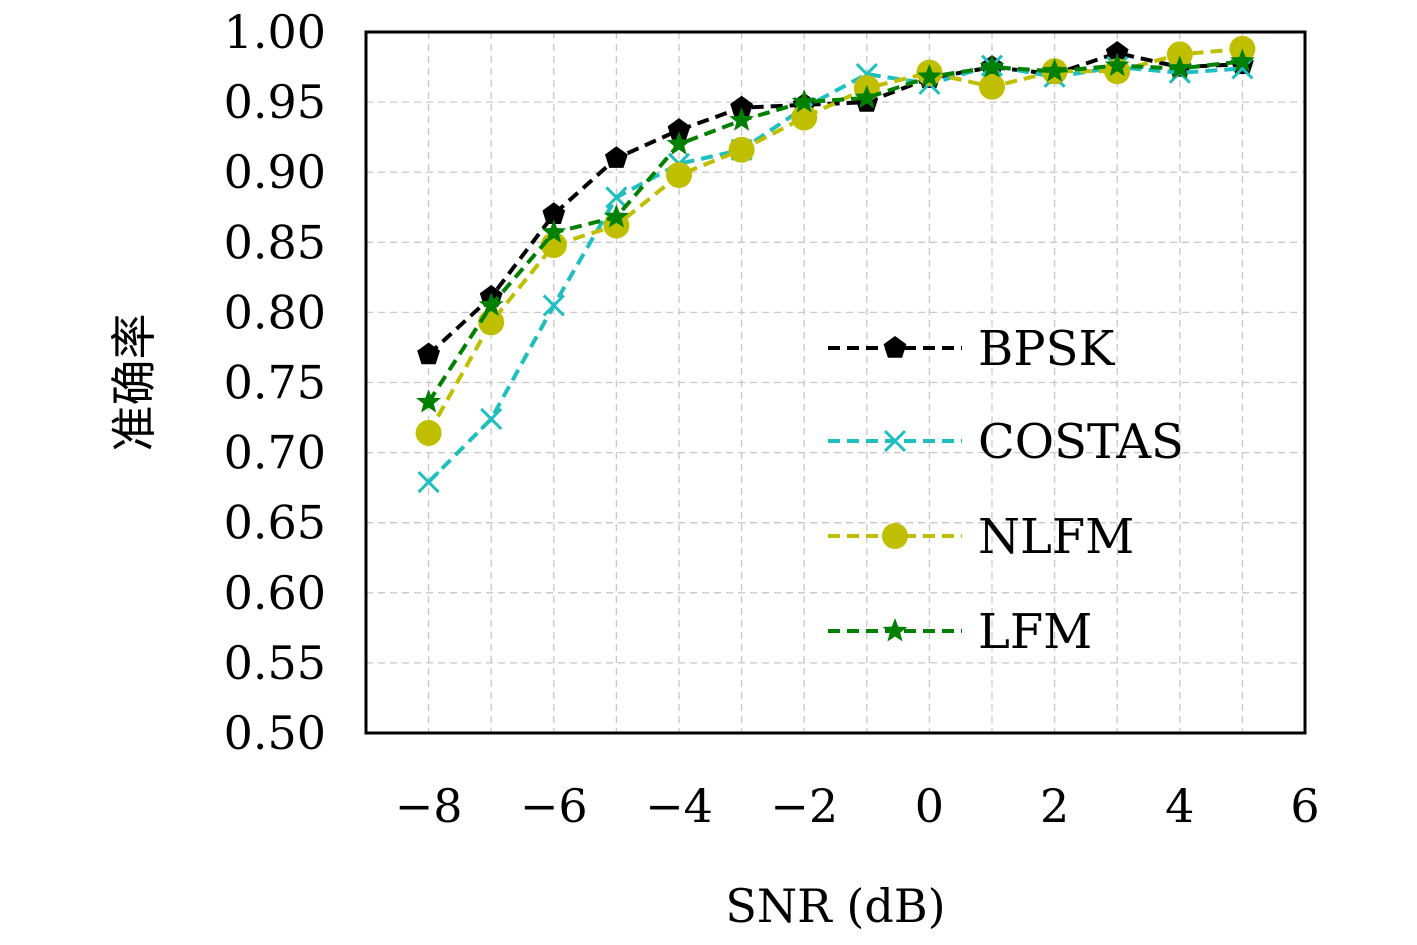 This screenshot has height=945, width=1417. I want to click on legend-label-lfm: LFM, so click(1035, 632).